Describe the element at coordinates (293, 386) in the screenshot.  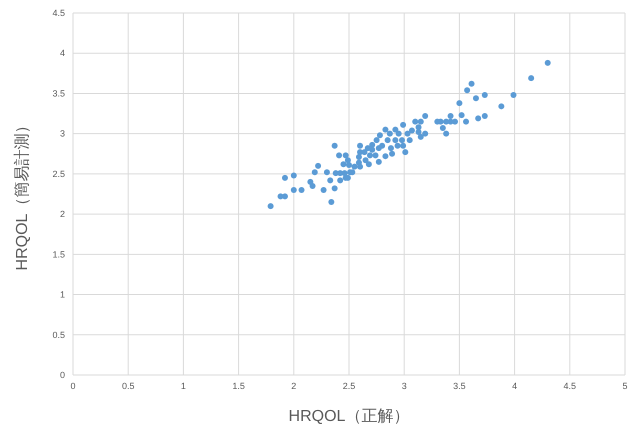
I see `x-tick-label: 2` at that location.